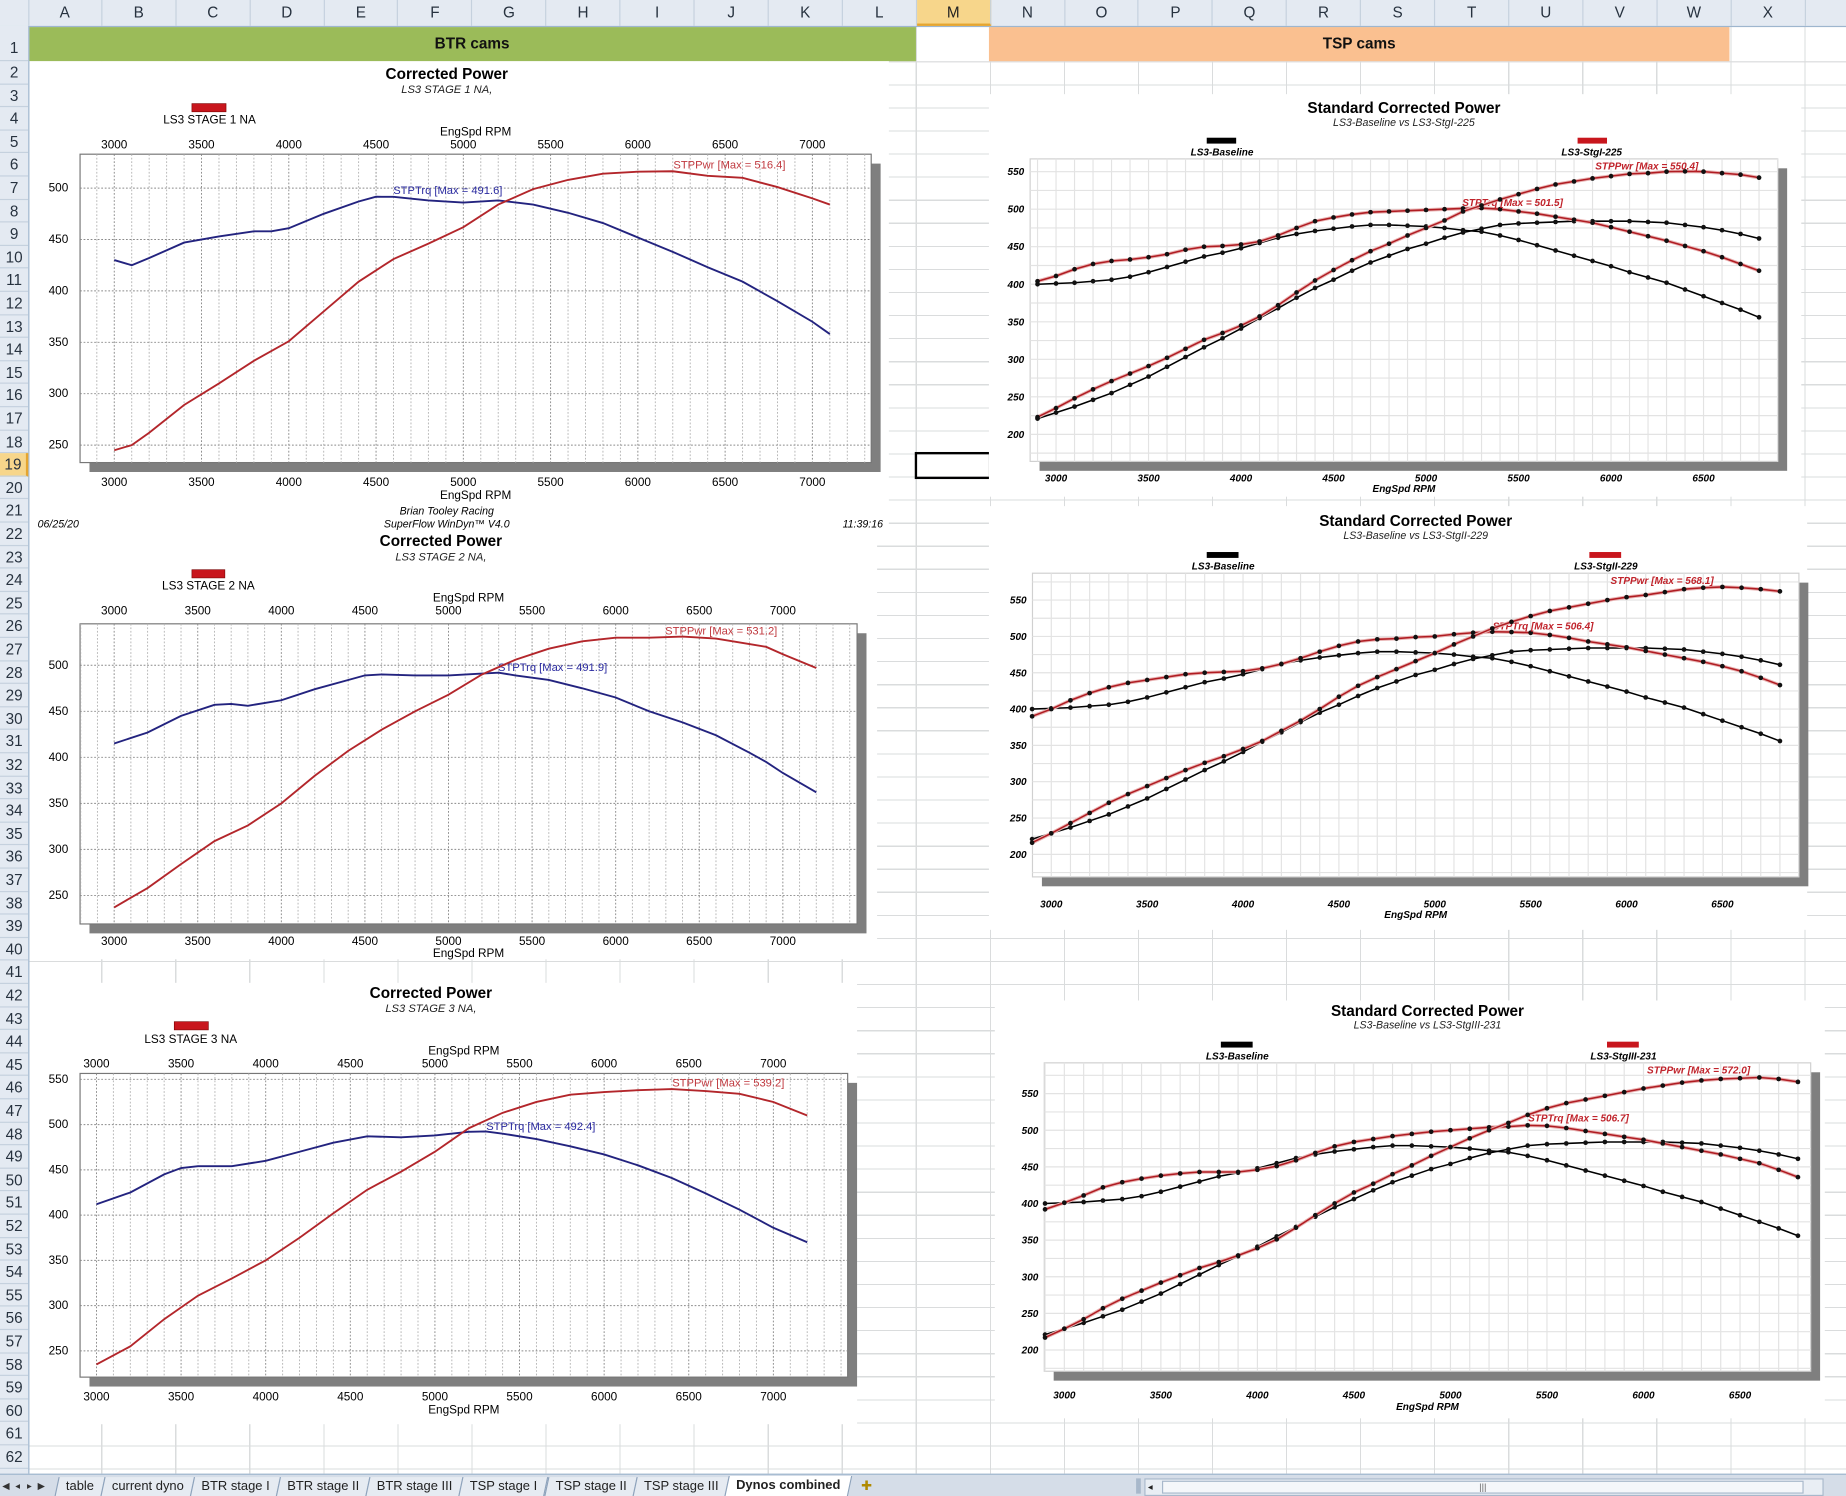 The height and width of the screenshot is (1496, 1846). I want to click on row-header-30: 30, so click(14, 719).